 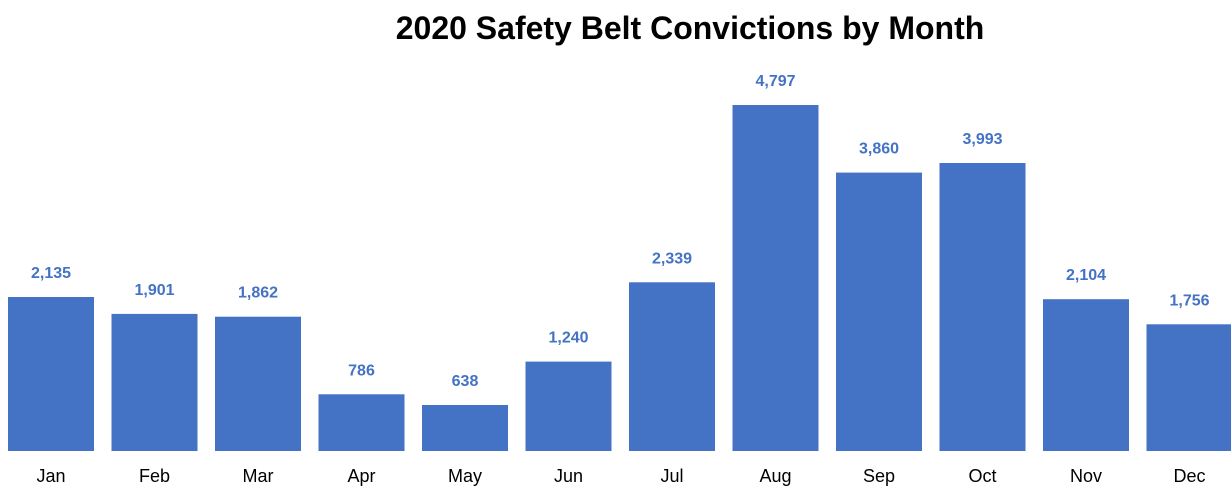 I want to click on x-tick-sep: Sep, so click(x=879, y=476).